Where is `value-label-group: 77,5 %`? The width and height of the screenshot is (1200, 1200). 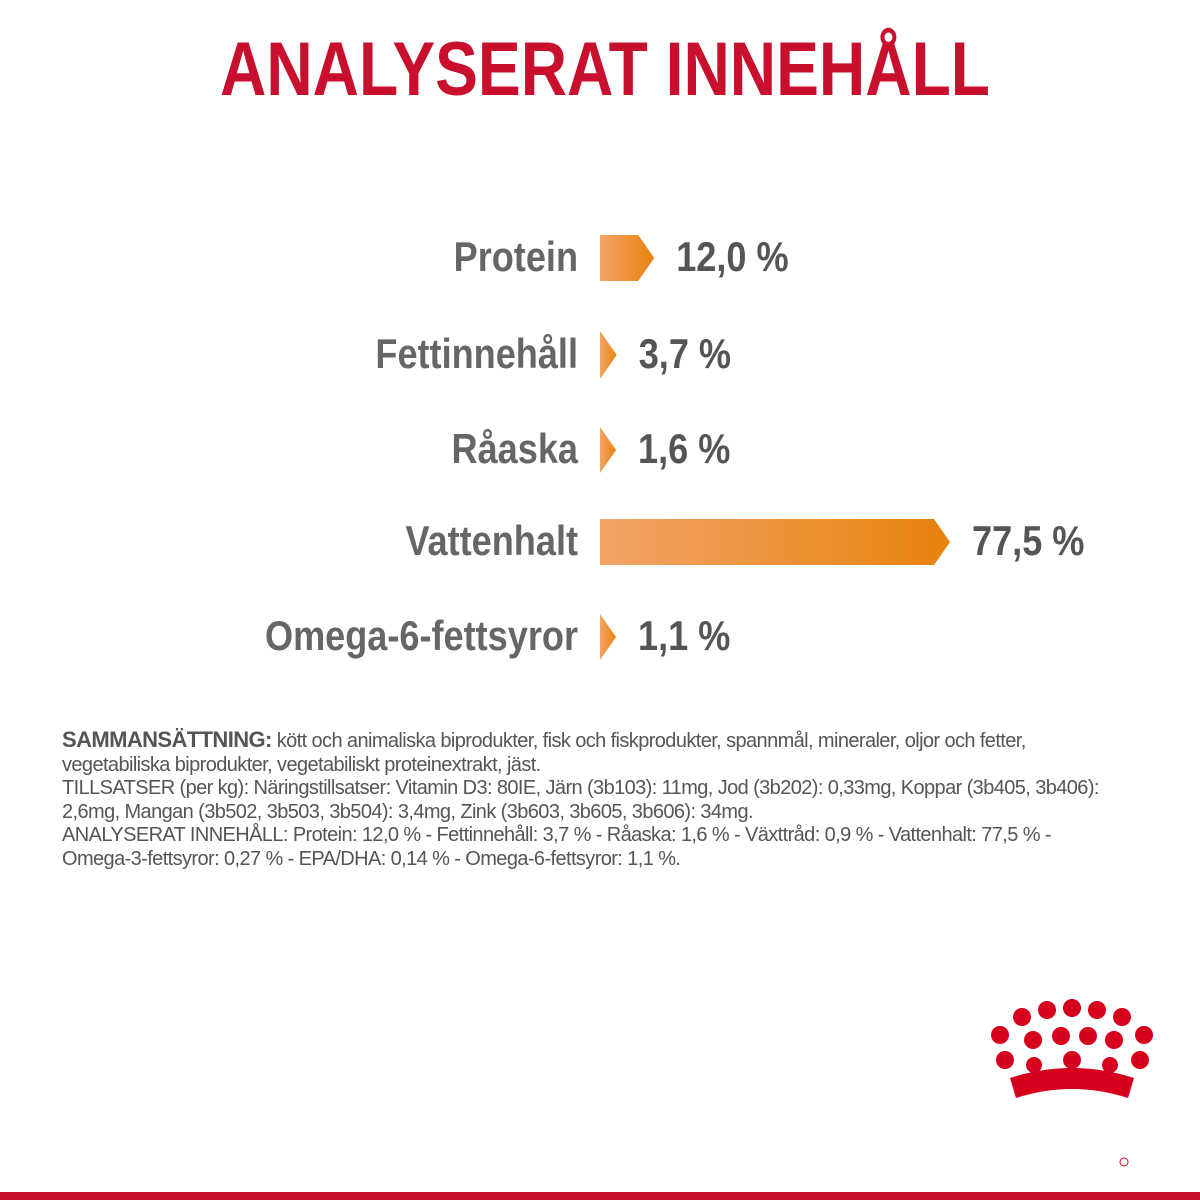 value-label-group: 77,5 % is located at coordinates (1028, 542).